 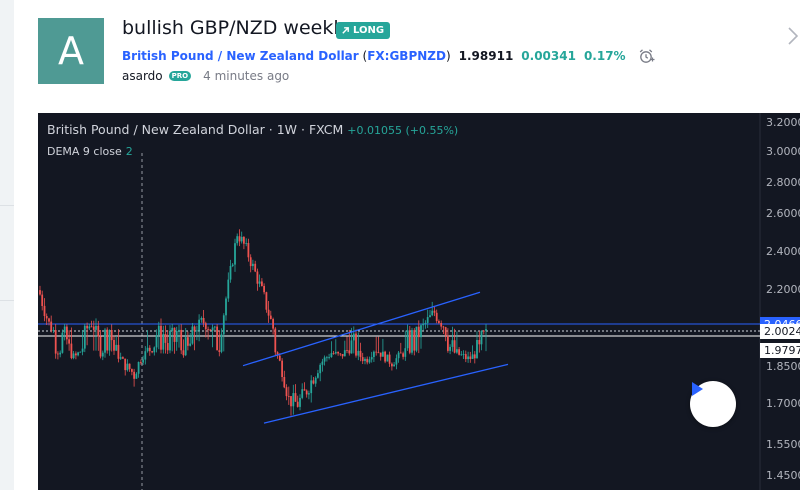 I want to click on chevron-right-icon, so click(x=793, y=36).